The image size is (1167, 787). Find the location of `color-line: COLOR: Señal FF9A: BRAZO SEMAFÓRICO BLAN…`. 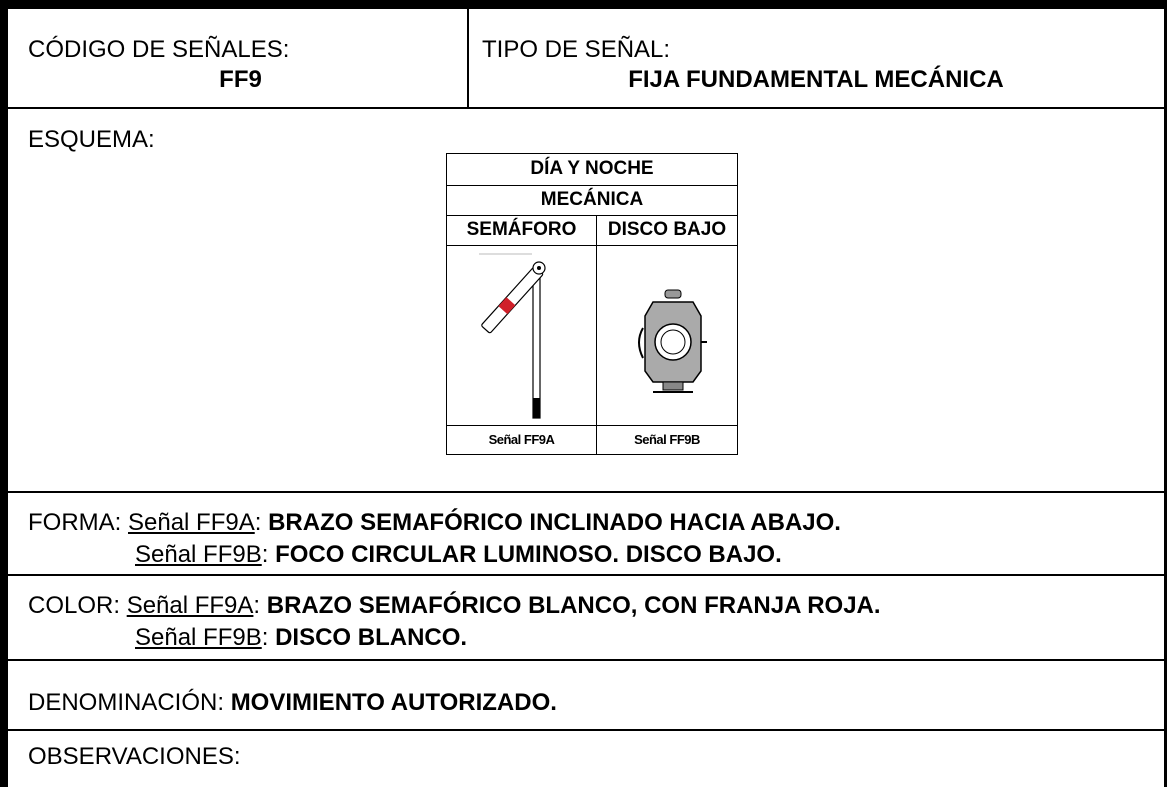

color-line: COLOR: Señal FF9A: BRAZO SEMAFÓRICO BLAN… is located at coordinates (454, 606).